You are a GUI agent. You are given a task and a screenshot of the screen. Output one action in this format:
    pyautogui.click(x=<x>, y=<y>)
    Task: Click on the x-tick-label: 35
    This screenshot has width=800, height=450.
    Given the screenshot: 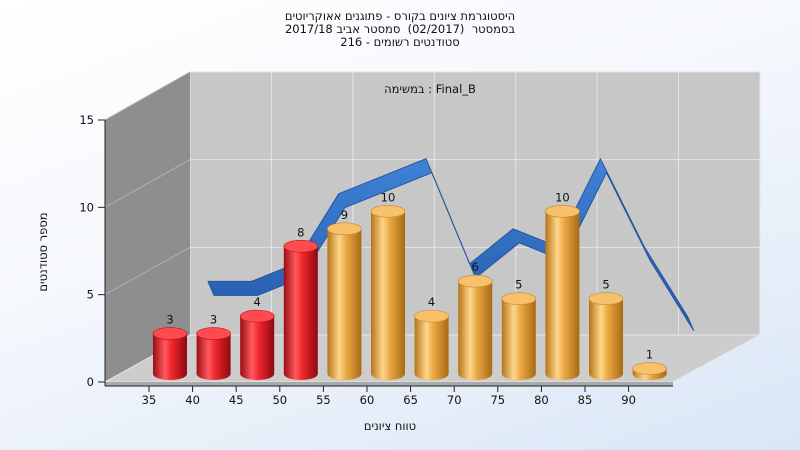 What is the action you would take?
    pyautogui.click(x=149, y=400)
    